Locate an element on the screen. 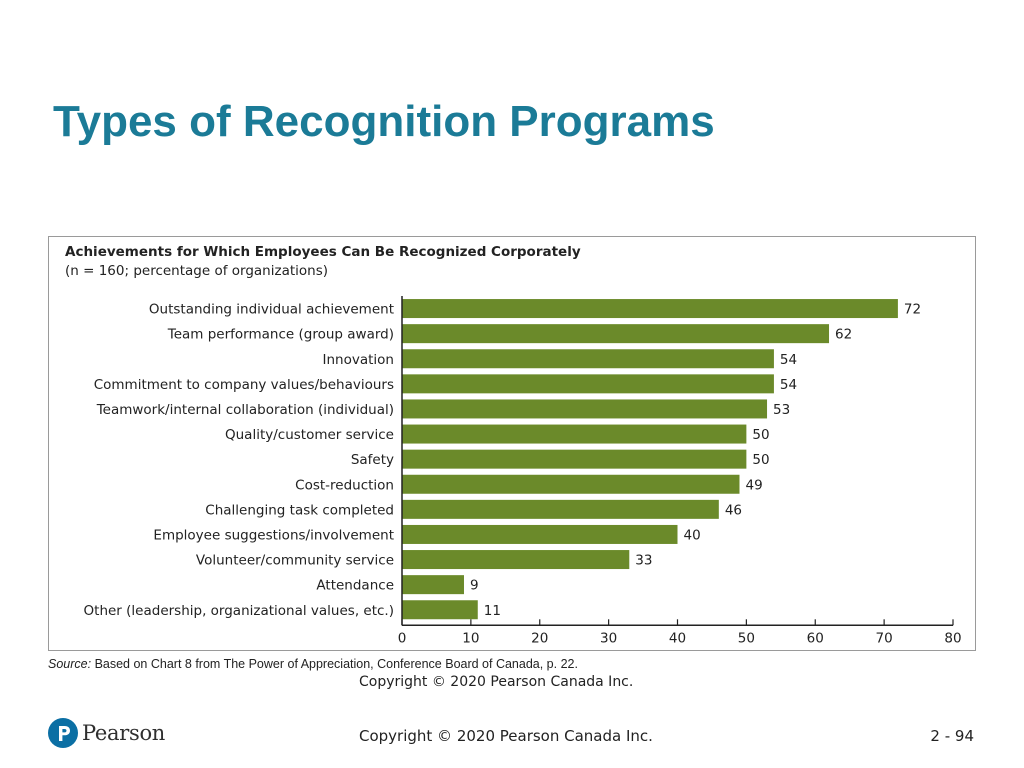 This screenshot has height=768, width=1024. data-label: 11 is located at coordinates (492, 611).